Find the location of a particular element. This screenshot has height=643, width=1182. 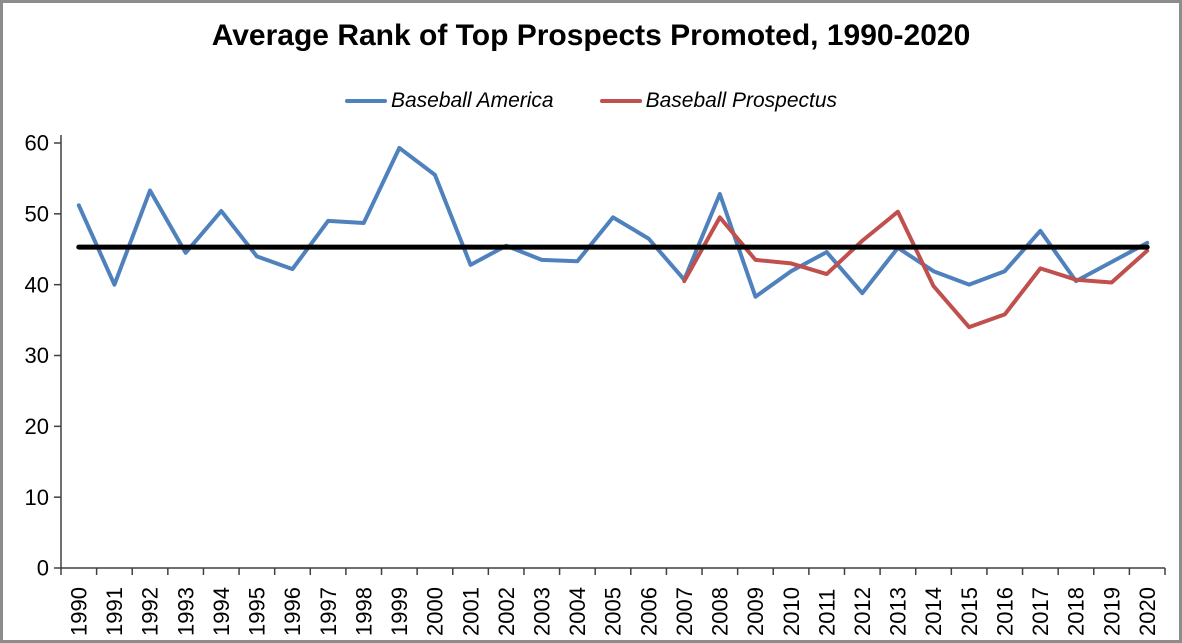

series-line-baseball-prospectus is located at coordinates (916, 269).